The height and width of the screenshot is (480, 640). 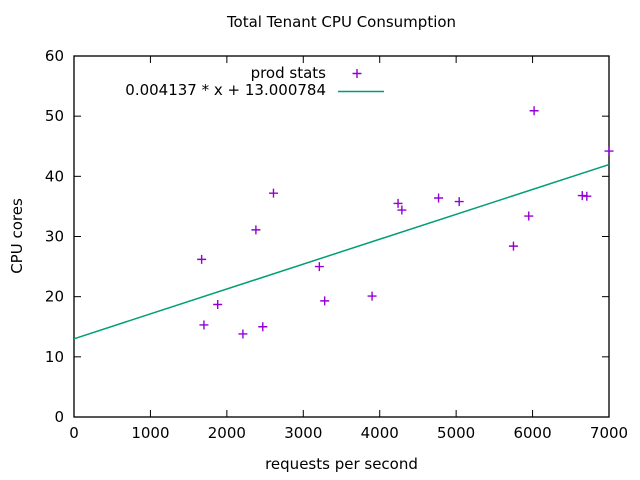 I want to click on x-tick-label: 3000, so click(x=303, y=433).